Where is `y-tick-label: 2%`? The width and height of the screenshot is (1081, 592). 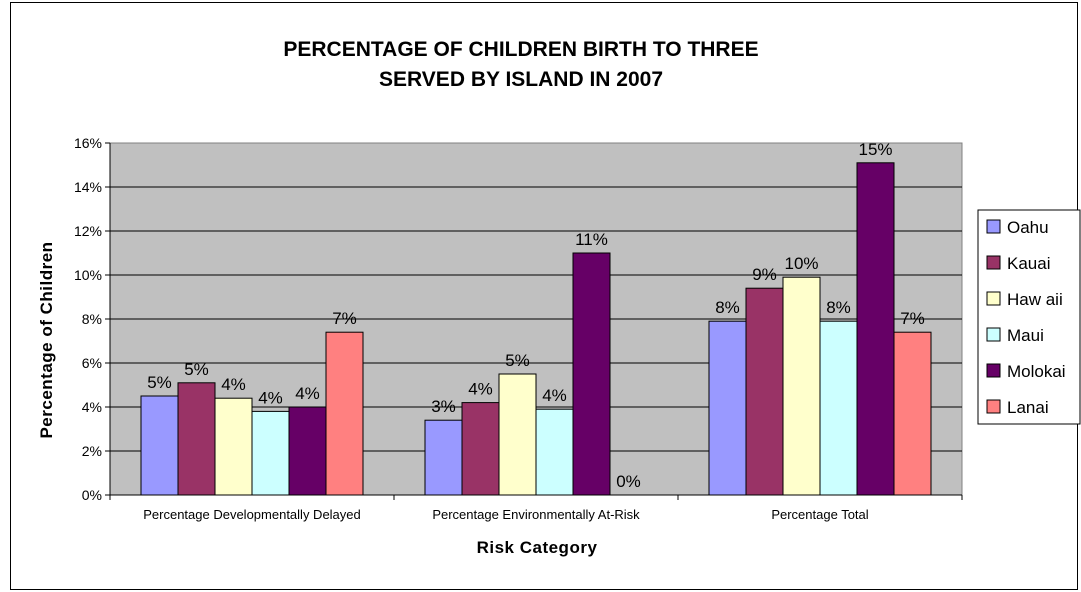 y-tick-label: 2% is located at coordinates (92, 451).